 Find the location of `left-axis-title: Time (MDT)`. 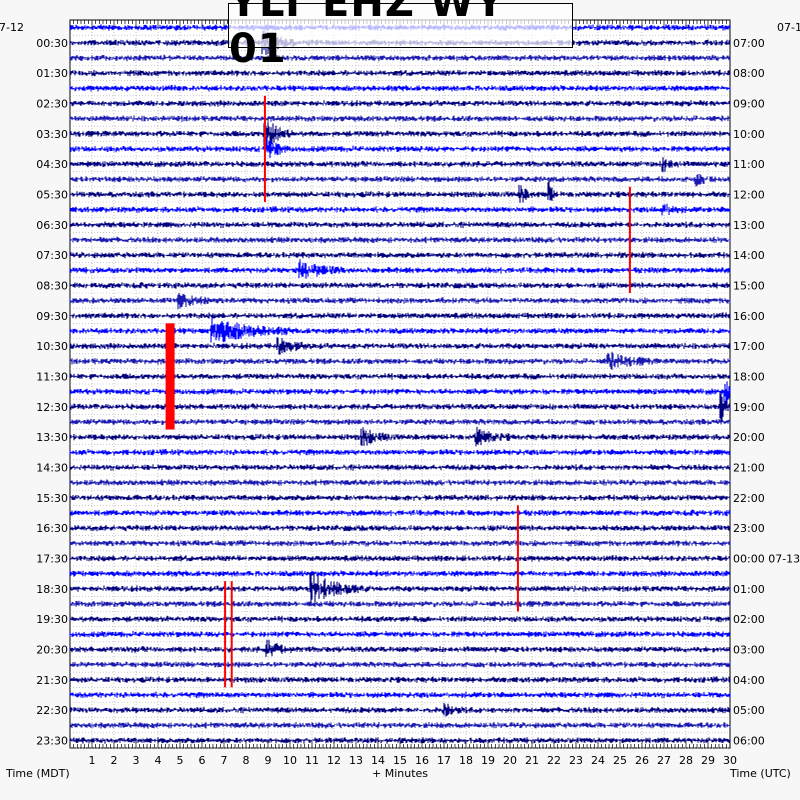

left-axis-title: Time (MDT) is located at coordinates (37, 773).